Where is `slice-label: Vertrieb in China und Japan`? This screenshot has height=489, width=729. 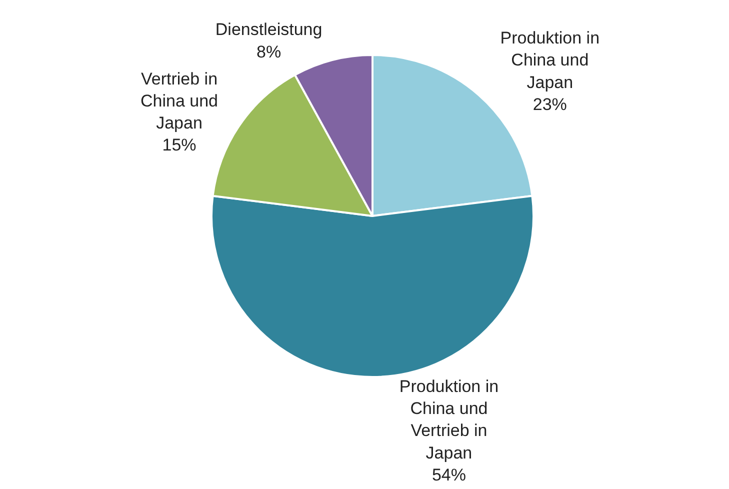
slice-label: Vertrieb in China und Japan is located at coordinates (179, 101).